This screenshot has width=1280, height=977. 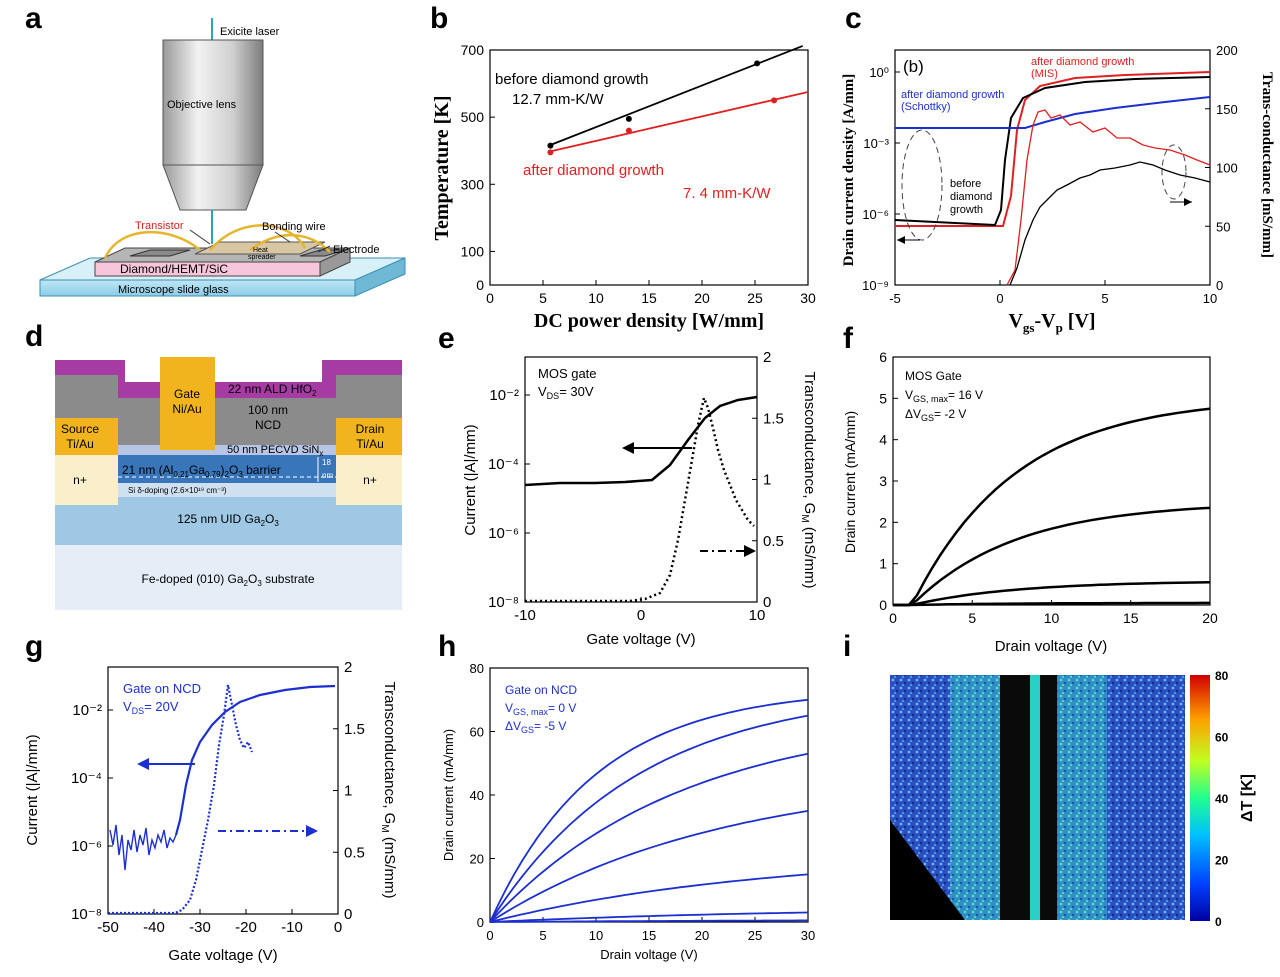 What do you see at coordinates (641, 441) in the screenshot?
I see `e-current-curve` at bounding box center [641, 441].